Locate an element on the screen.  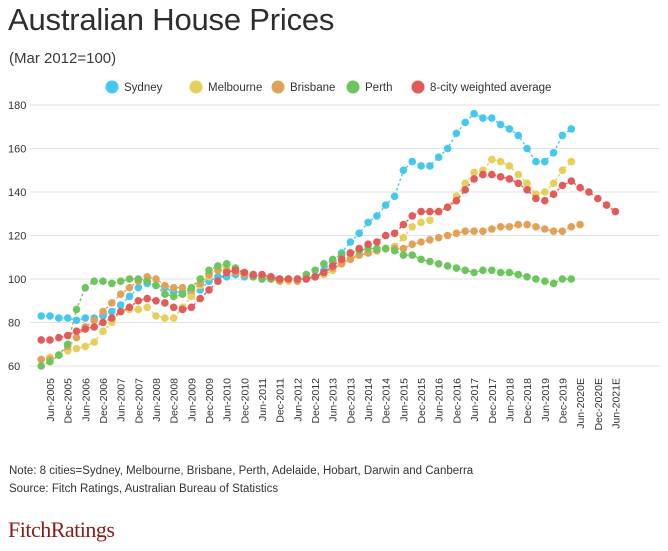
legend-item: Sydney is located at coordinates (134, 87).